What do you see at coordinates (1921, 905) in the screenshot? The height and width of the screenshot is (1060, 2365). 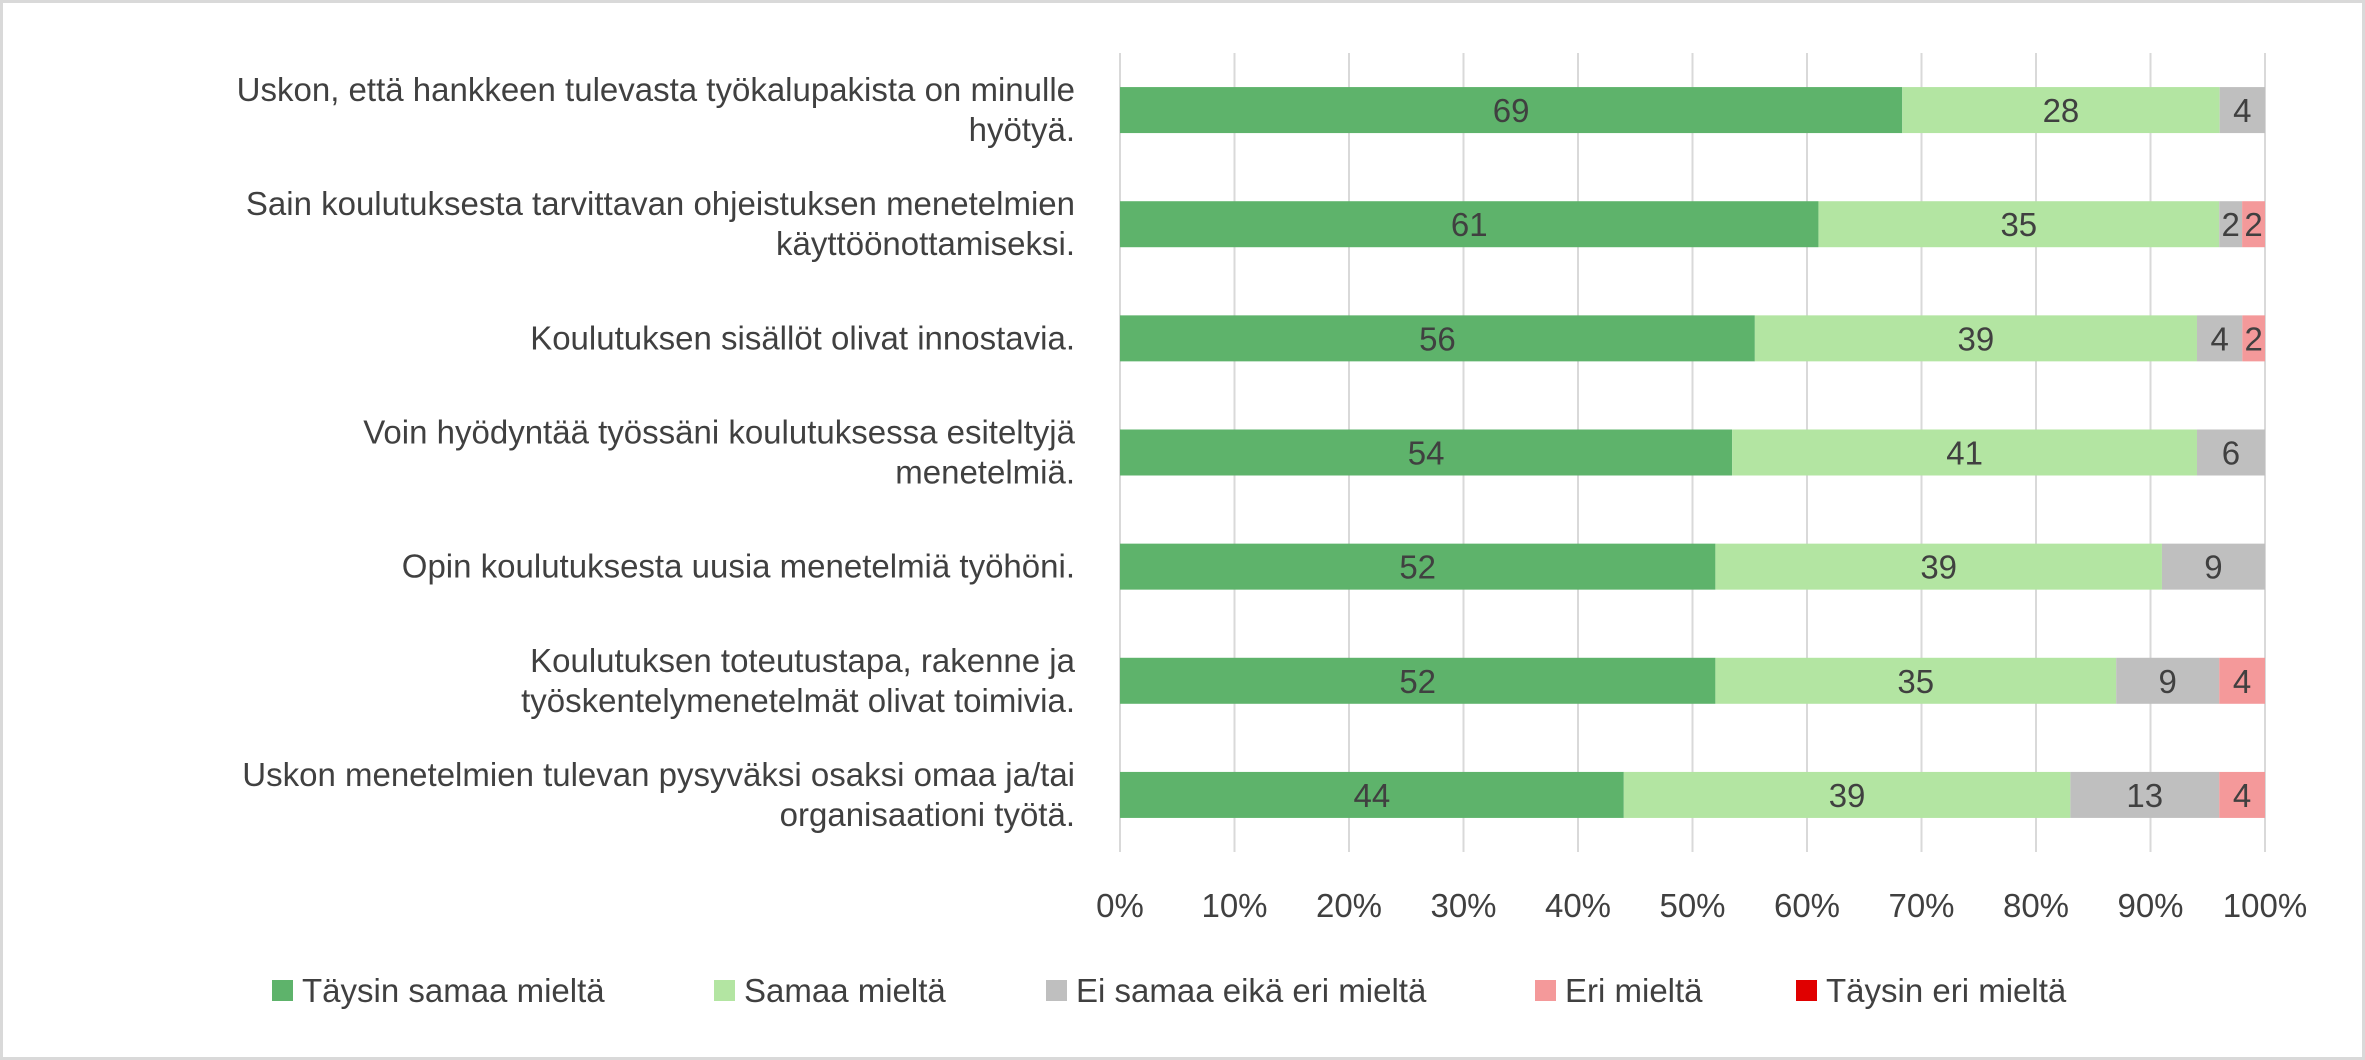 I see `x-tick-label: 70%` at bounding box center [1921, 905].